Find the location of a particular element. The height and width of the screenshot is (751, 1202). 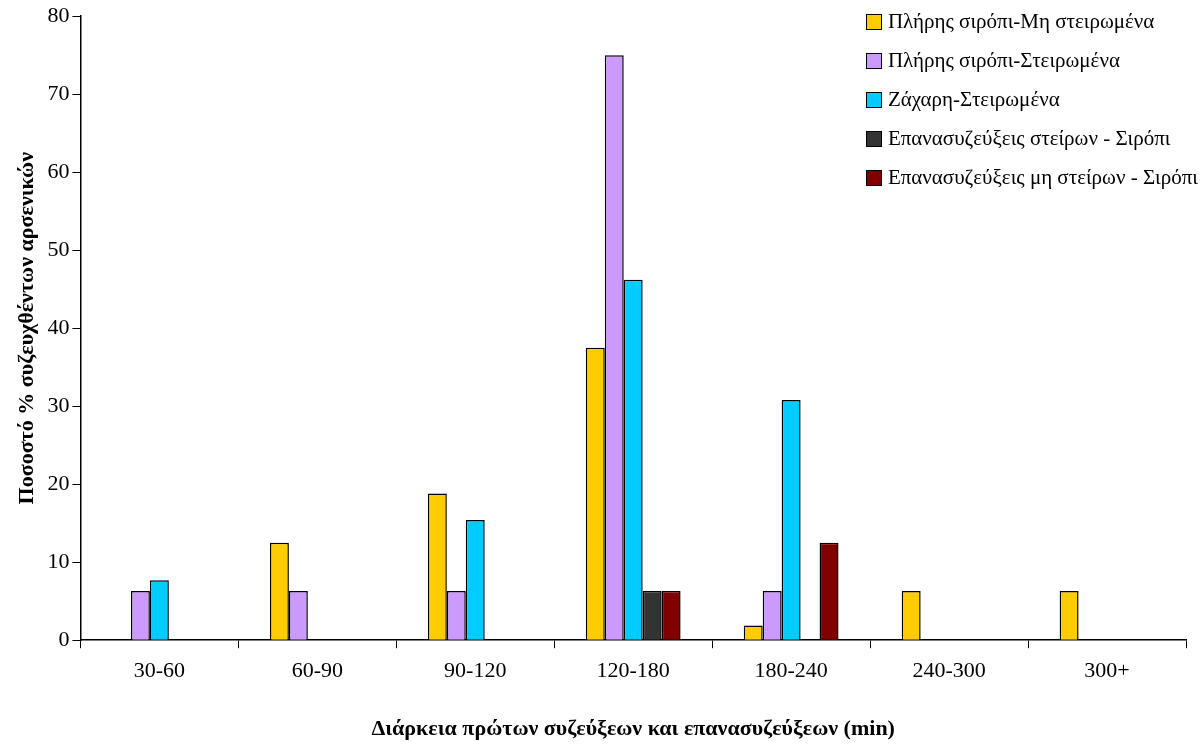

x-tick-label: 300+ is located at coordinates (1107, 670).